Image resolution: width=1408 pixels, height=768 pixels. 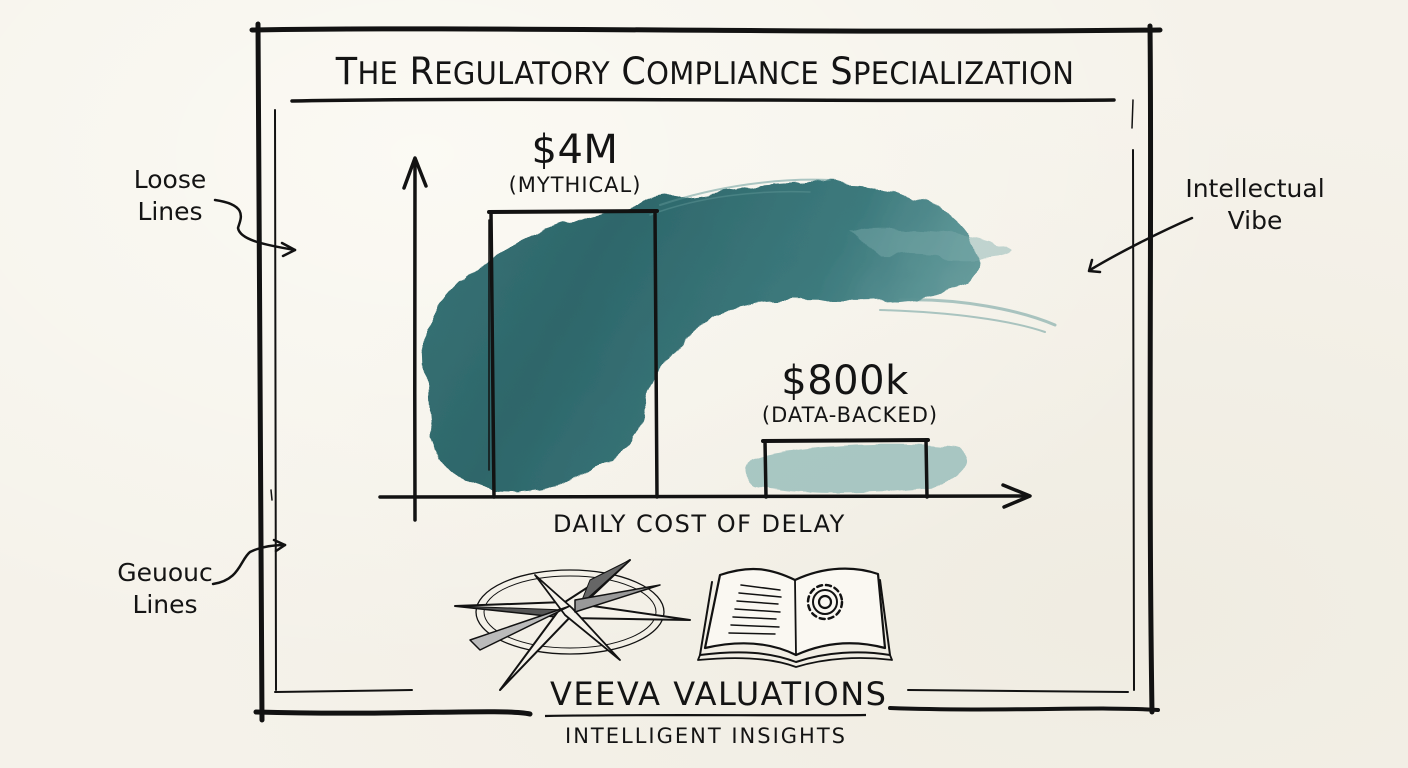 What do you see at coordinates (853, 255) in the screenshot?
I see `brush-streaks` at bounding box center [853, 255].